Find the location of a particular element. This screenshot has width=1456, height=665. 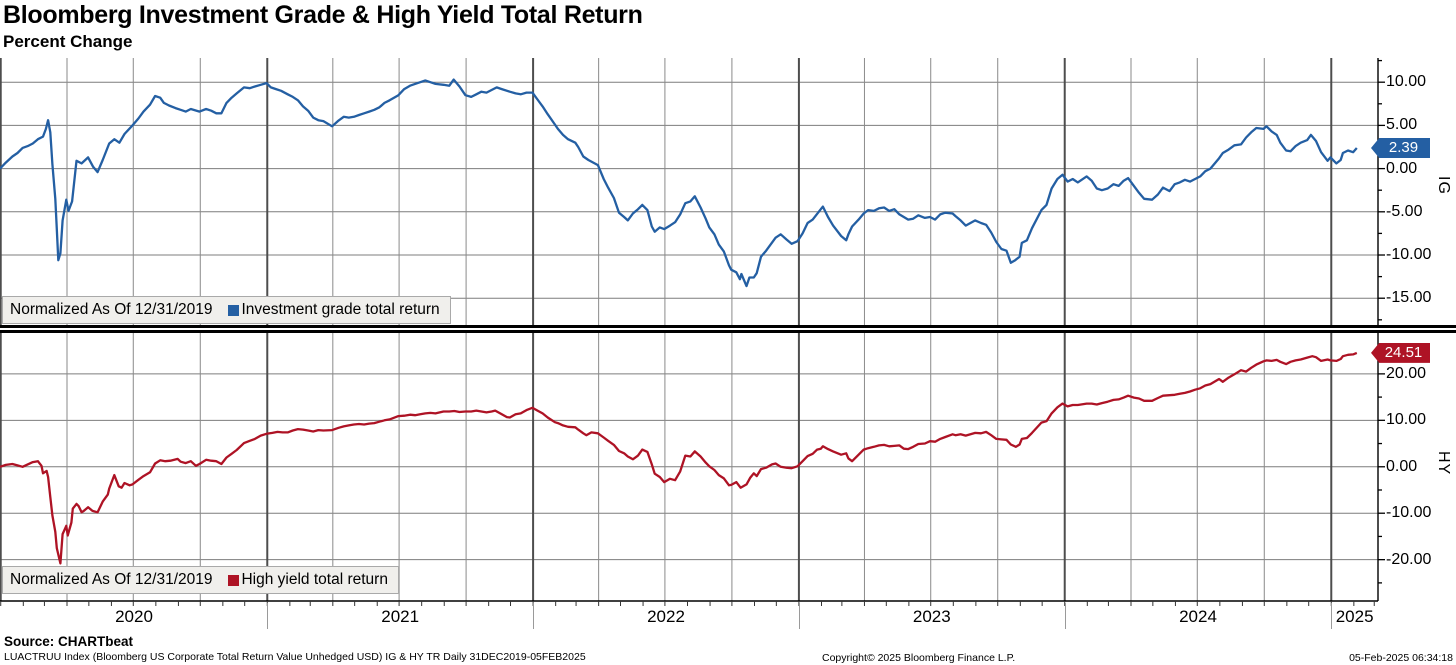

hy-ytick-label: 10.00 is located at coordinates (1406, 420).